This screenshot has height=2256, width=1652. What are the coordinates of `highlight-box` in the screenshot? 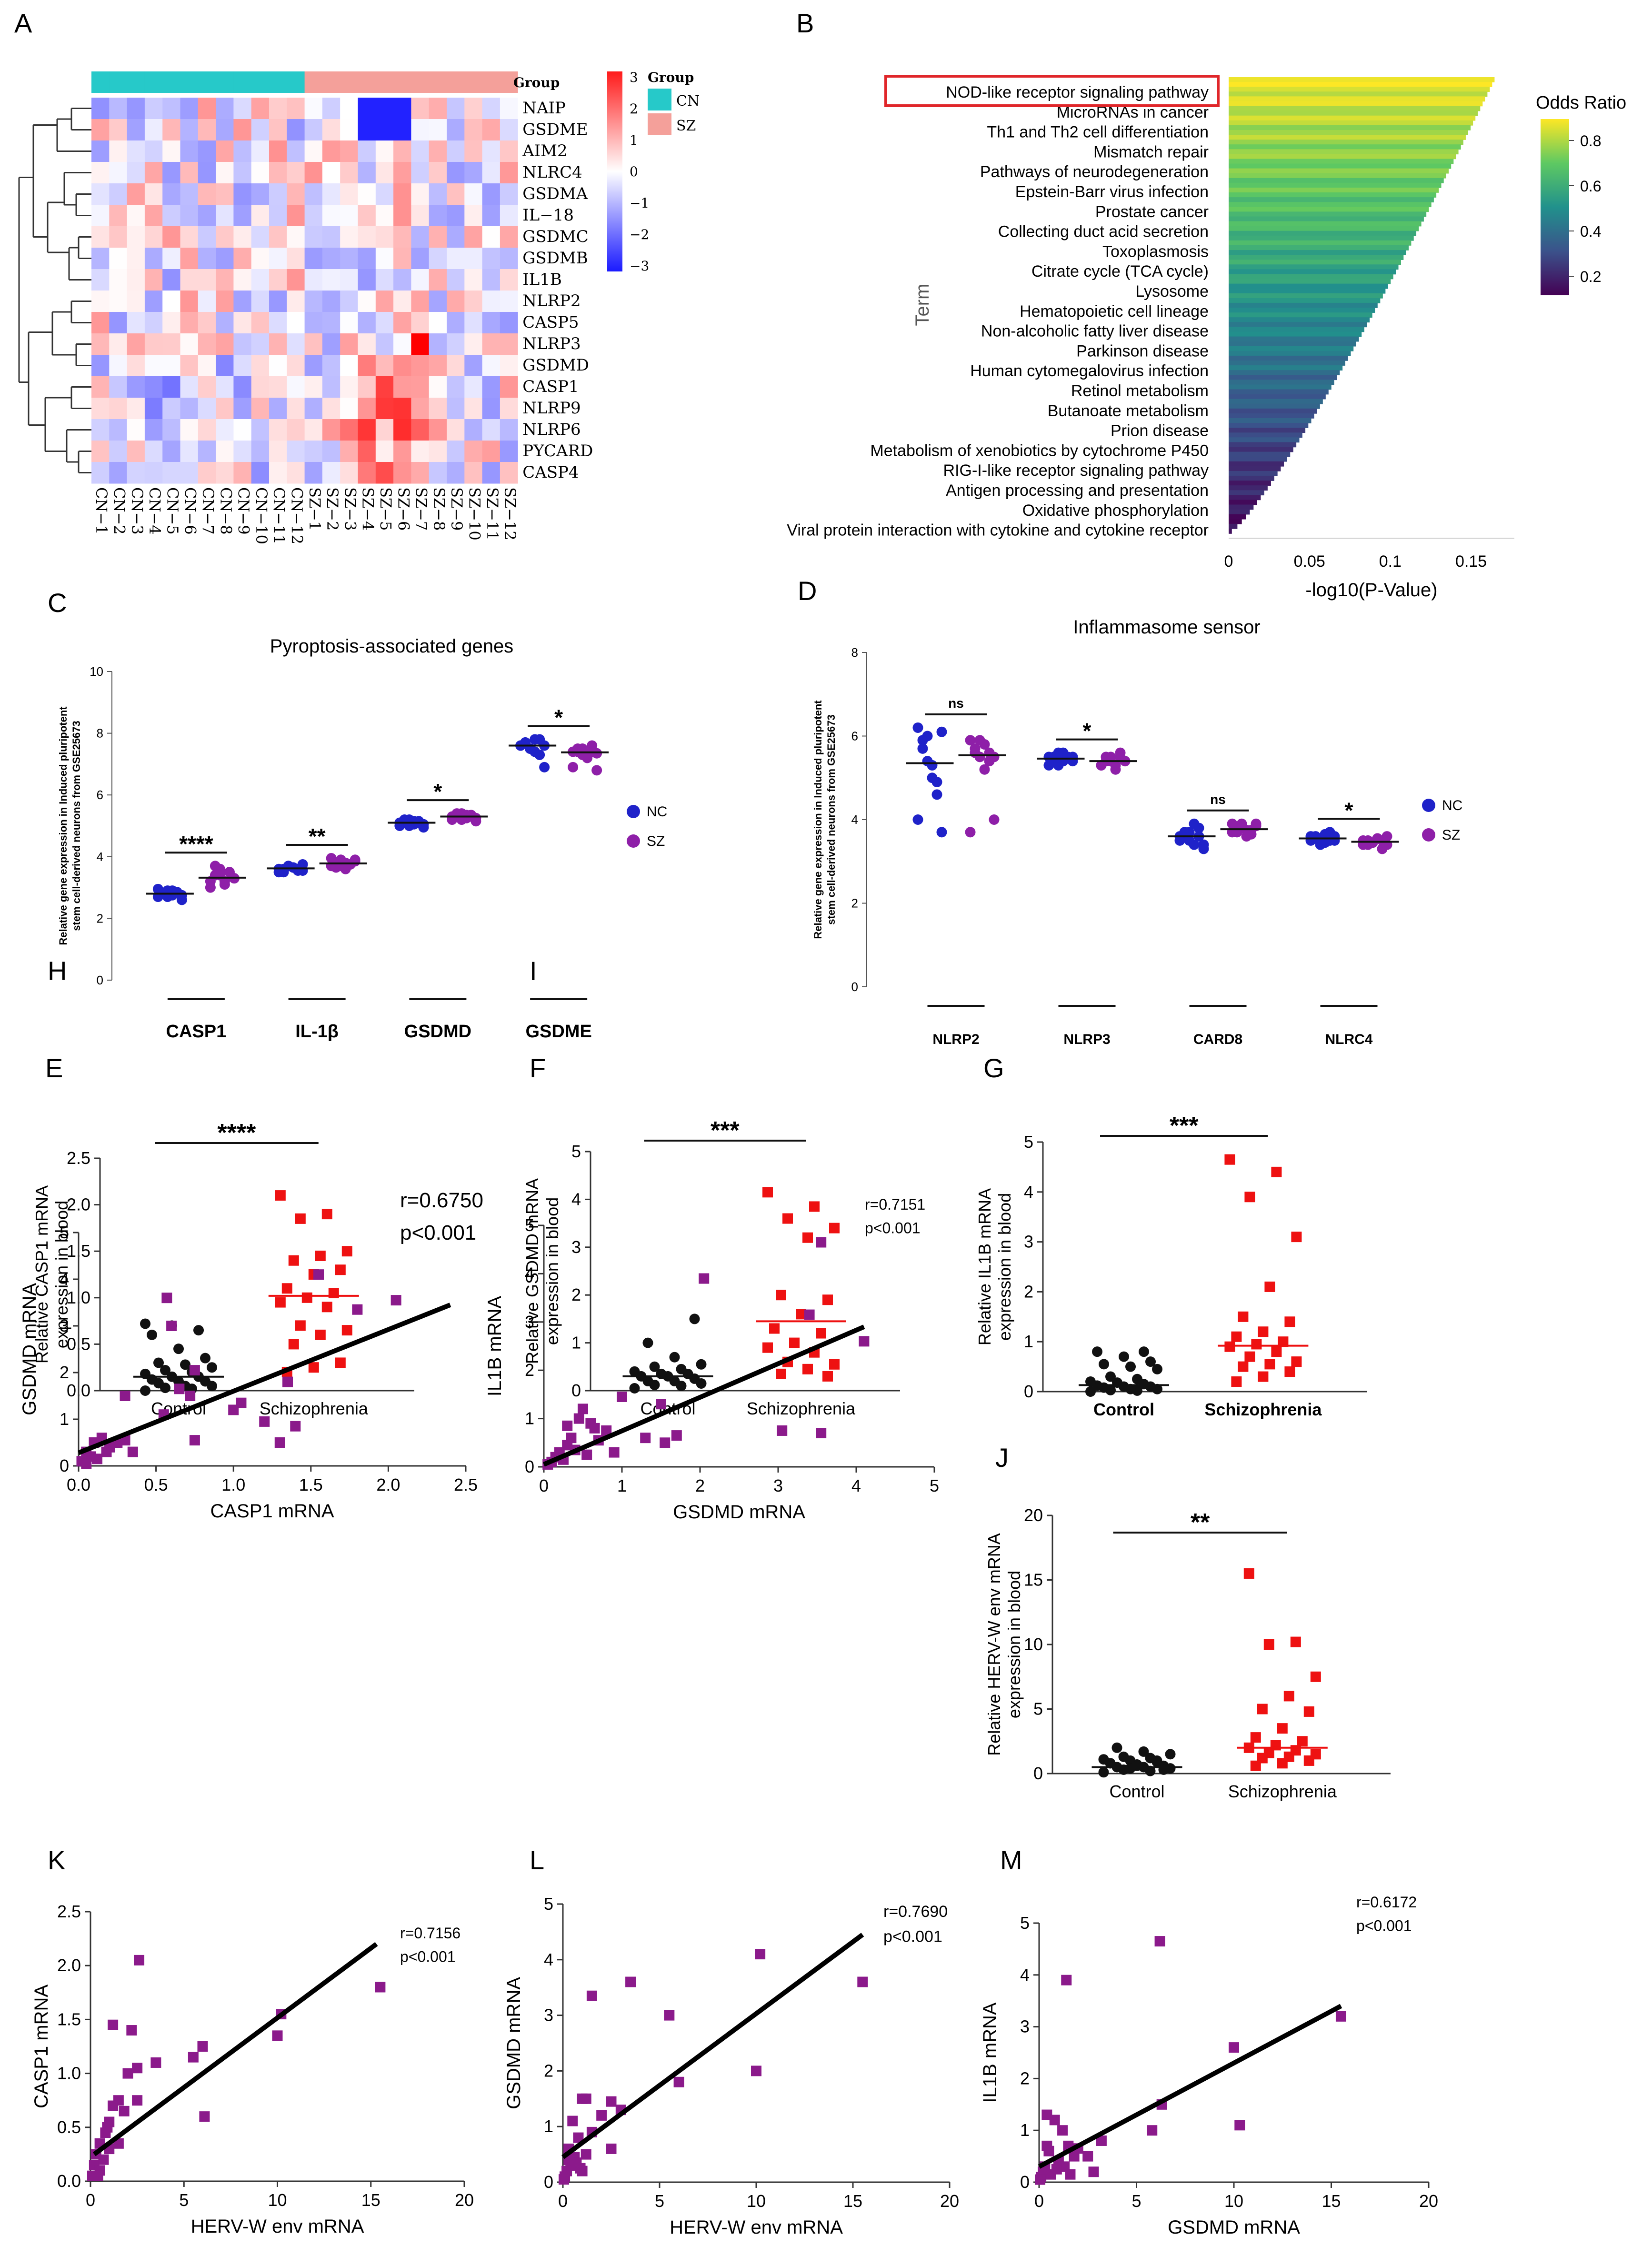 It's located at (1052, 91).